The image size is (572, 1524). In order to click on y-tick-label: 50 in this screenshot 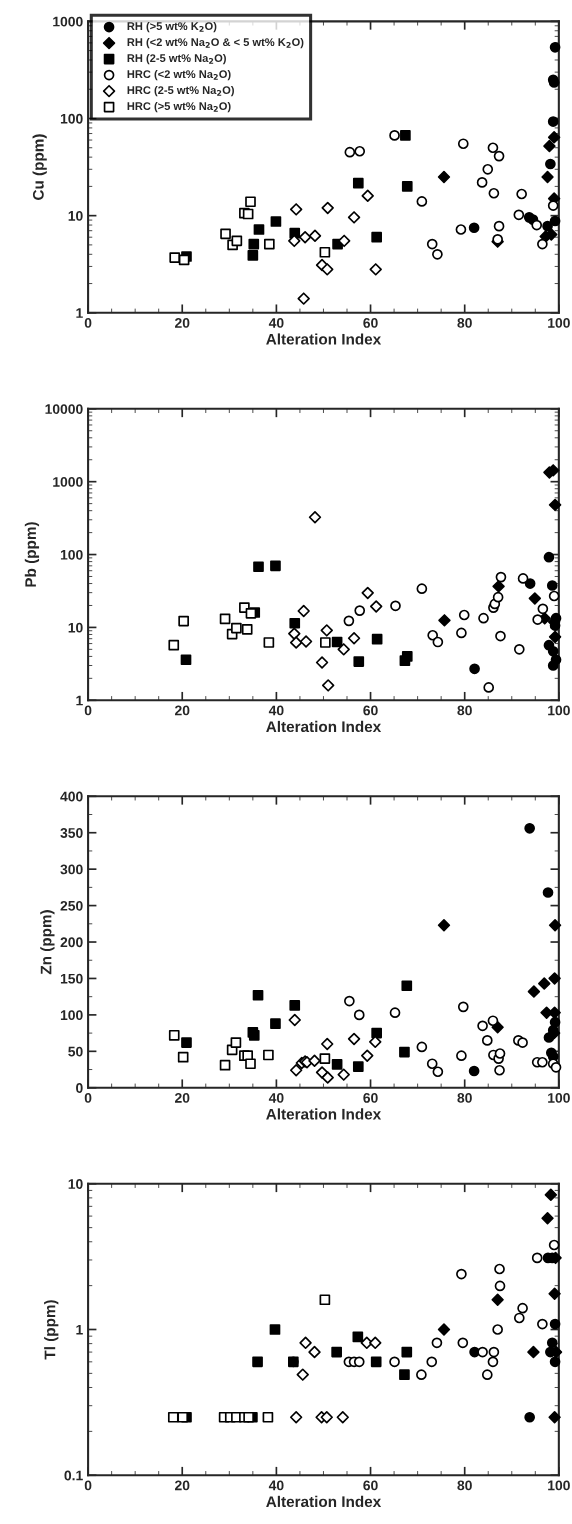, I will do `click(75, 1051)`.